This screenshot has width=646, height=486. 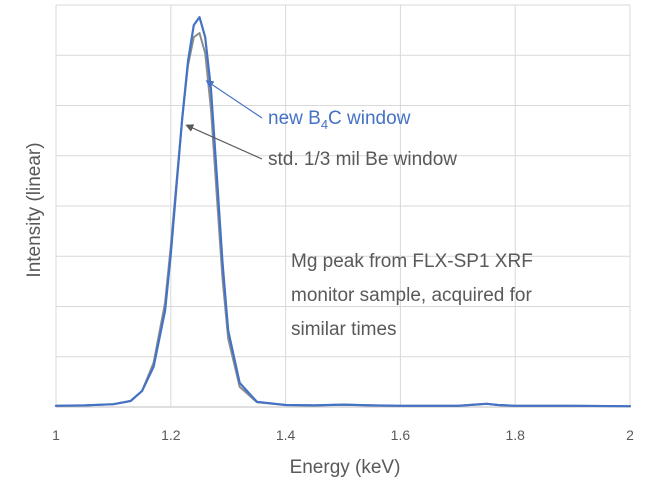 What do you see at coordinates (224, 142) in the screenshot?
I see `be-arrow` at bounding box center [224, 142].